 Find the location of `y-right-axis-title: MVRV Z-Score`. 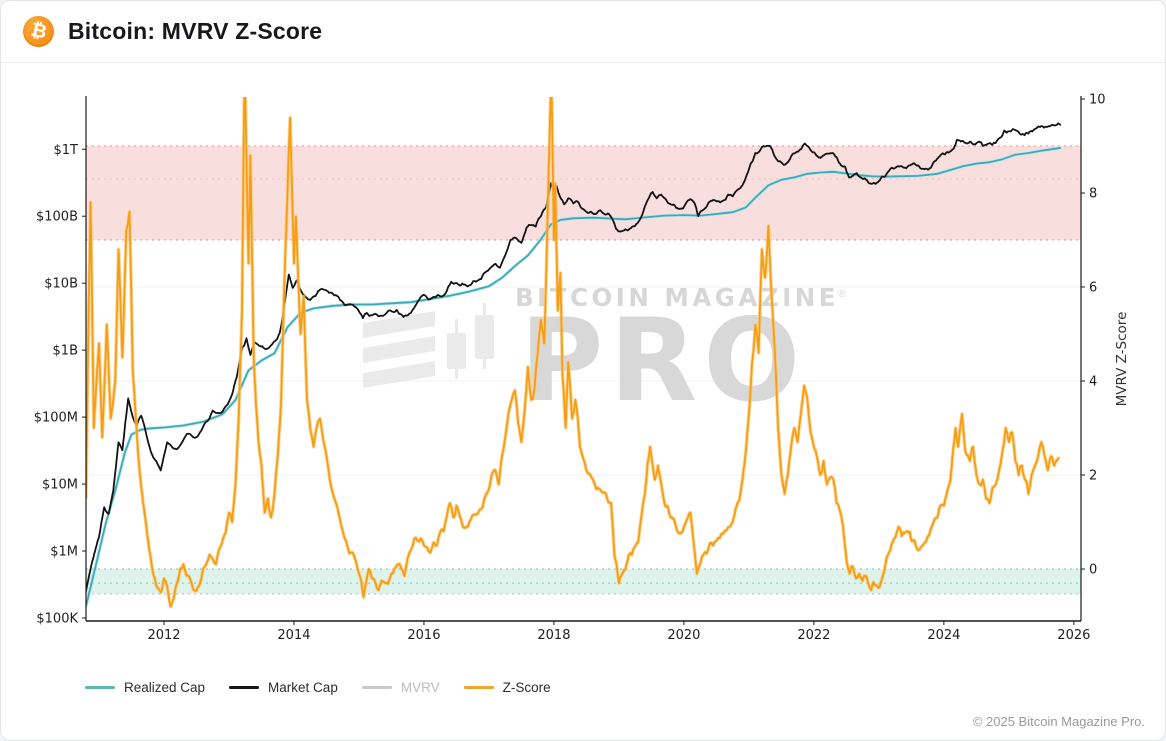

y-right-axis-title: MVRV Z-Score is located at coordinates (1122, 359).